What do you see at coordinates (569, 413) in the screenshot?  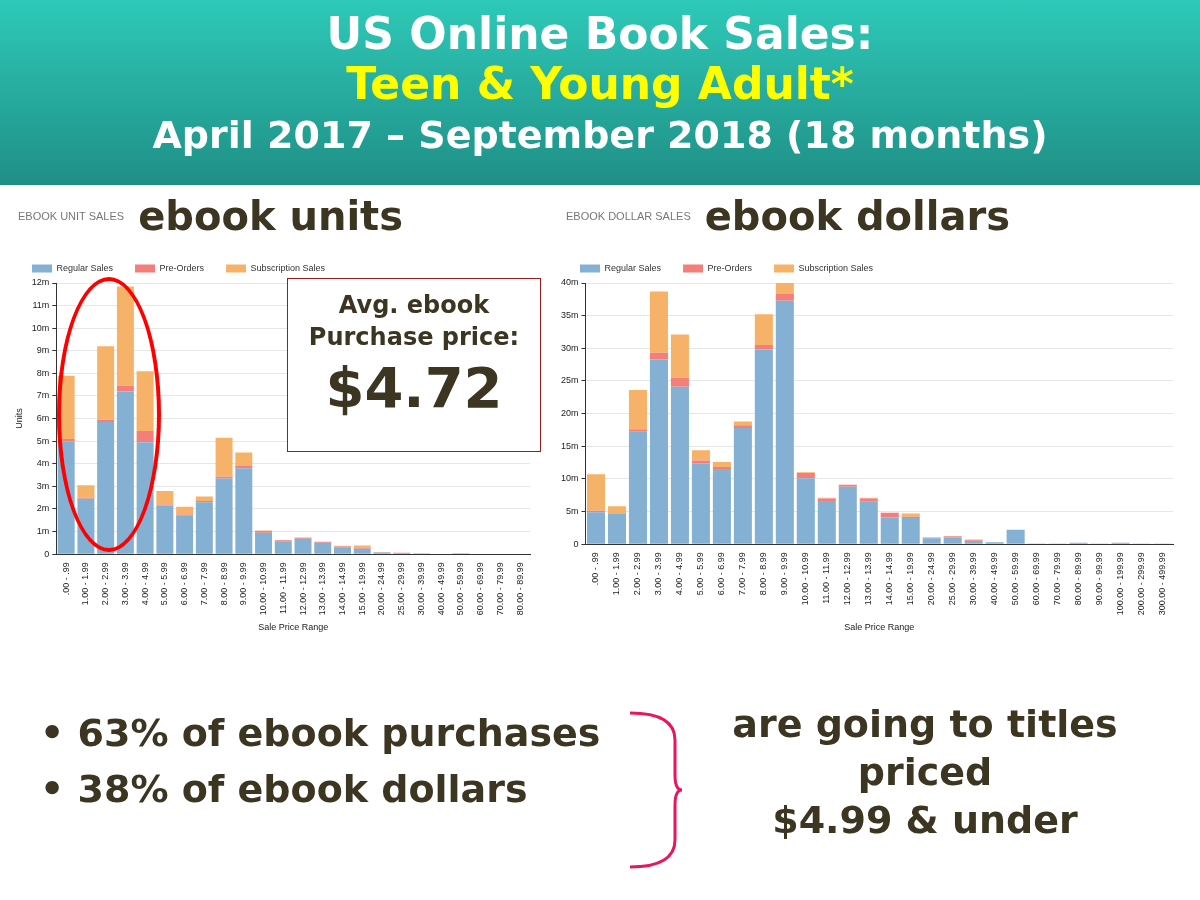 I see `y-tick-label: 20m` at bounding box center [569, 413].